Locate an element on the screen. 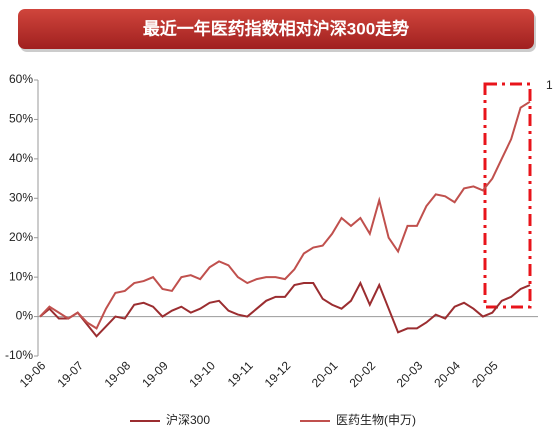  x-tick-label: 19-09 is located at coordinates (155, 374).